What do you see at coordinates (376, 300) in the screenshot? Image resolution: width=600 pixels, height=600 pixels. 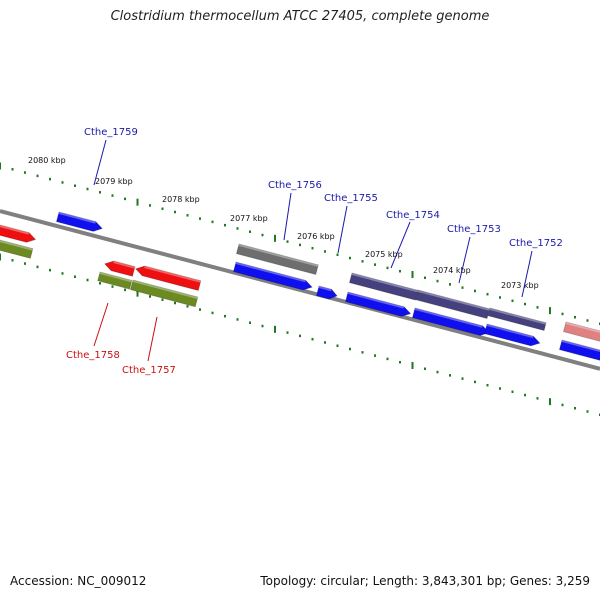 I see `cds-1754-feature-highlight` at bounding box center [376, 300].